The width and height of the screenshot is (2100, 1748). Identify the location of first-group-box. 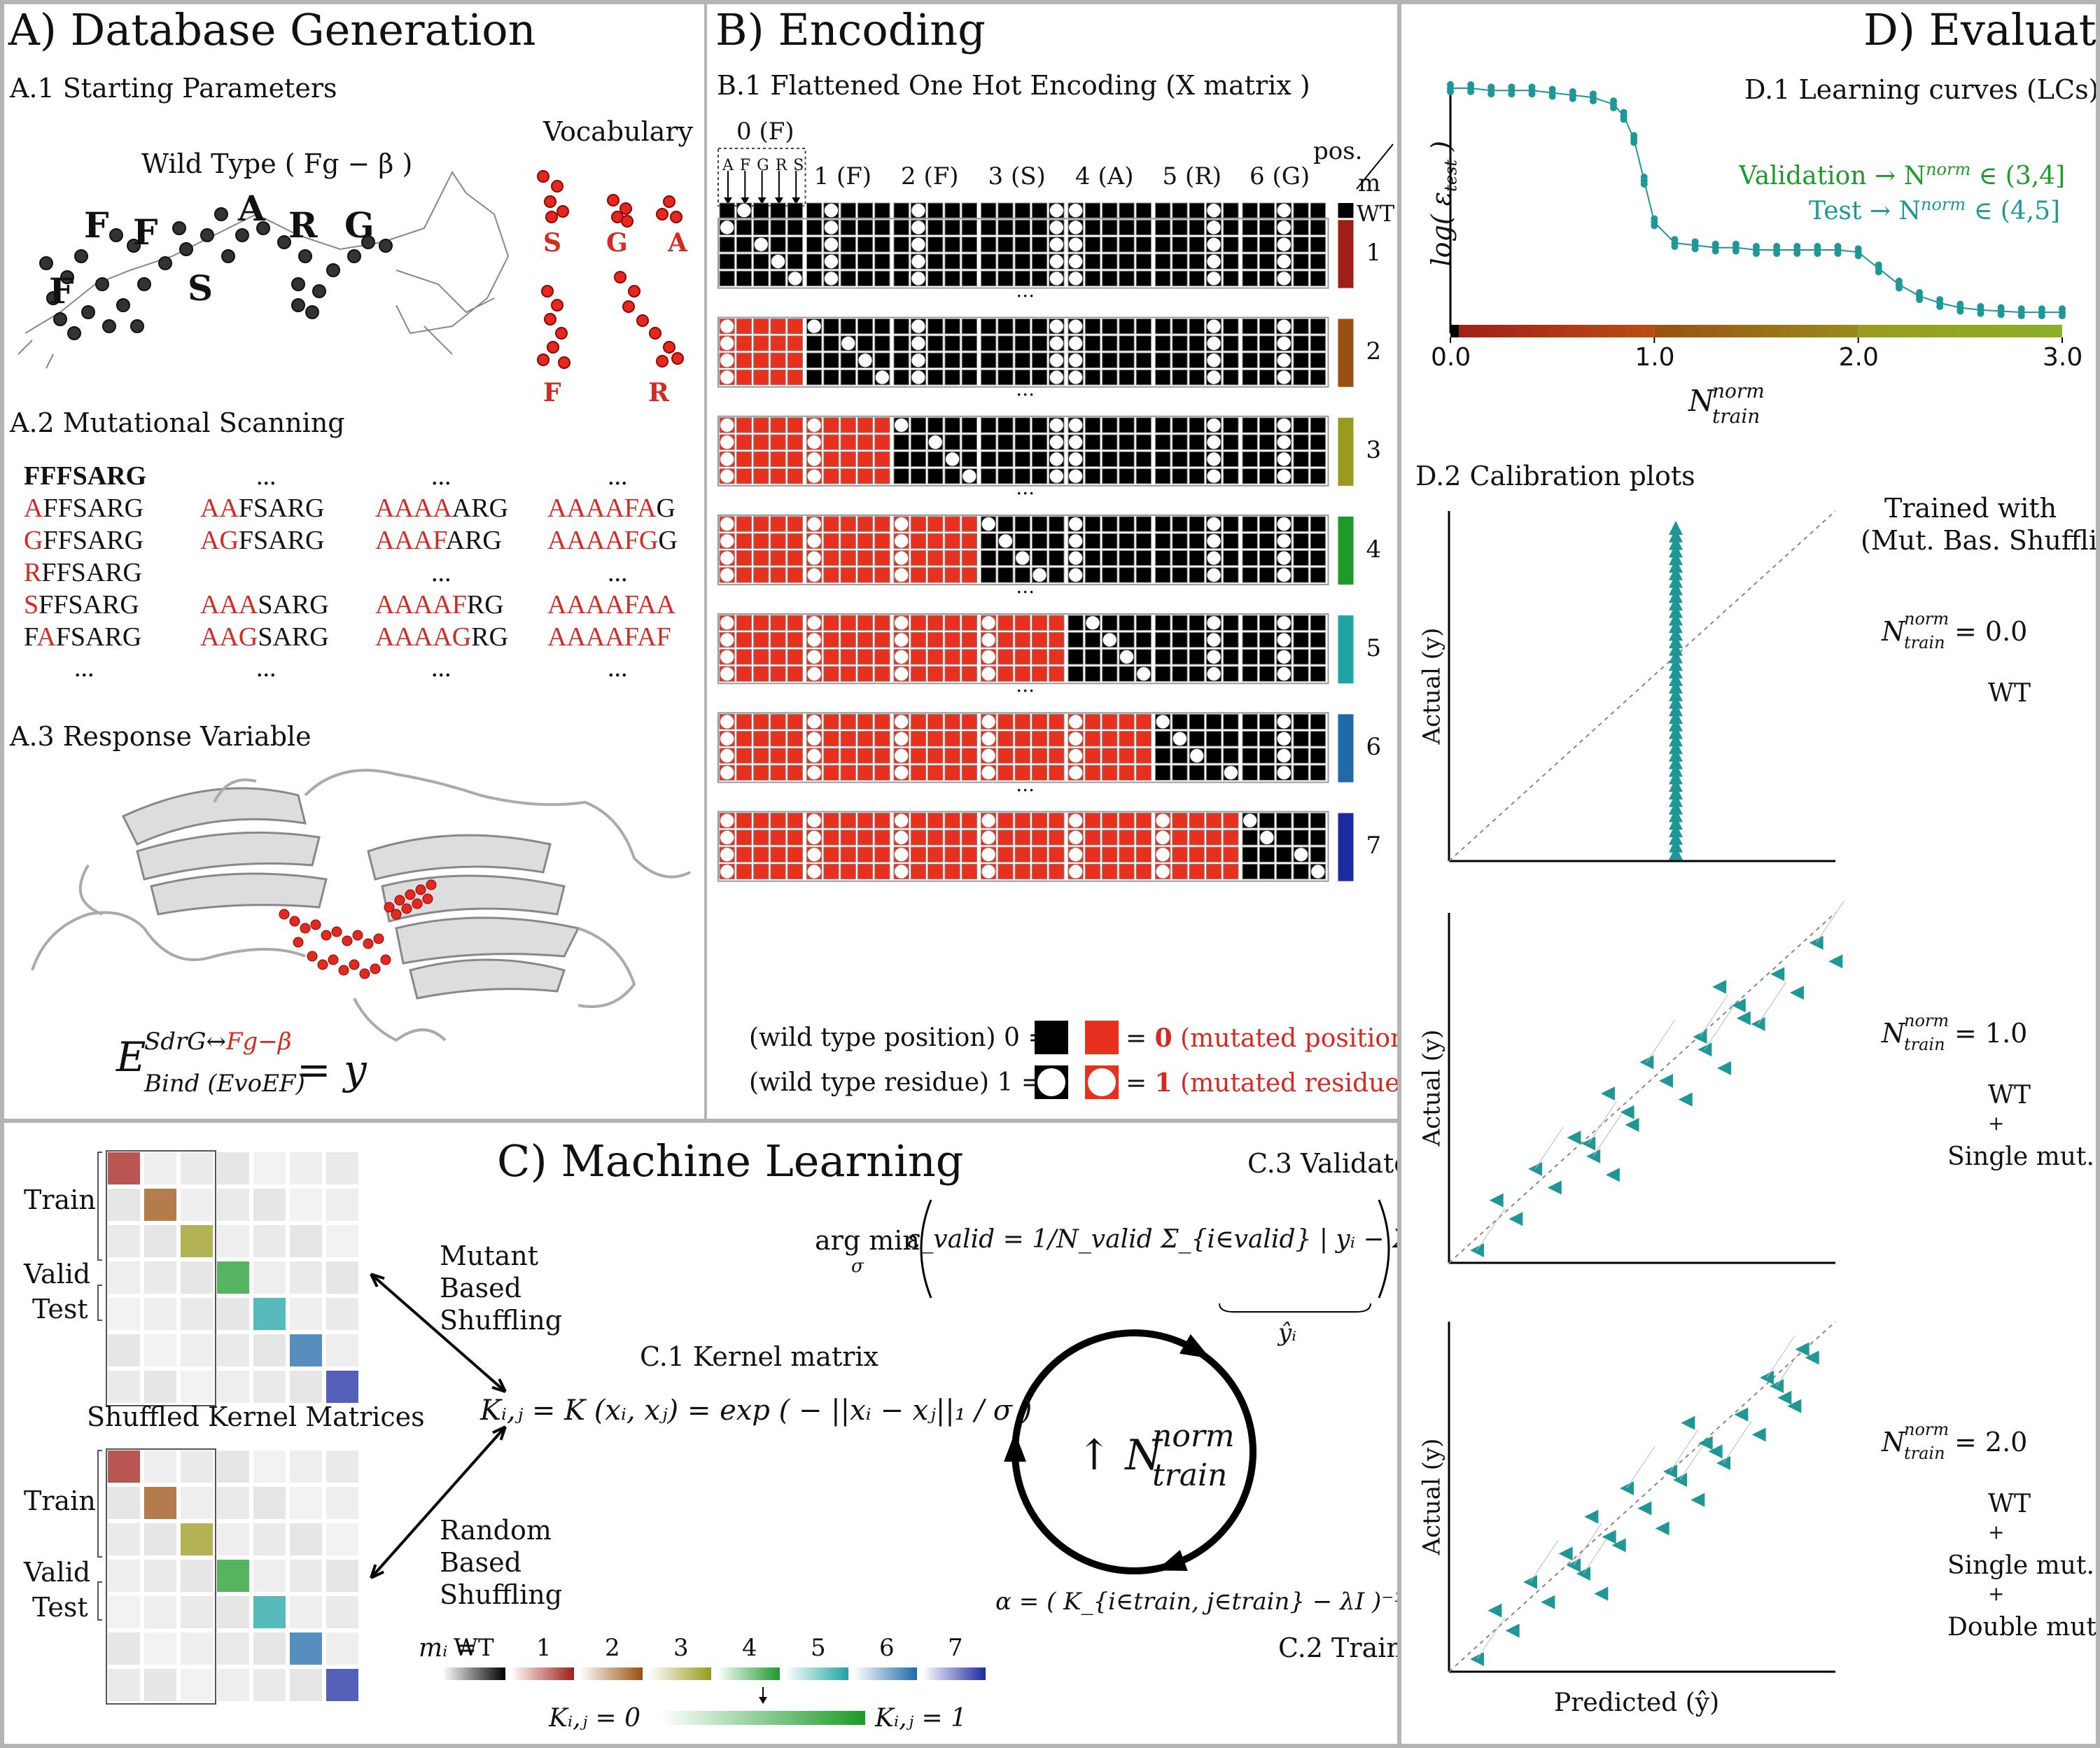
(762, 177).